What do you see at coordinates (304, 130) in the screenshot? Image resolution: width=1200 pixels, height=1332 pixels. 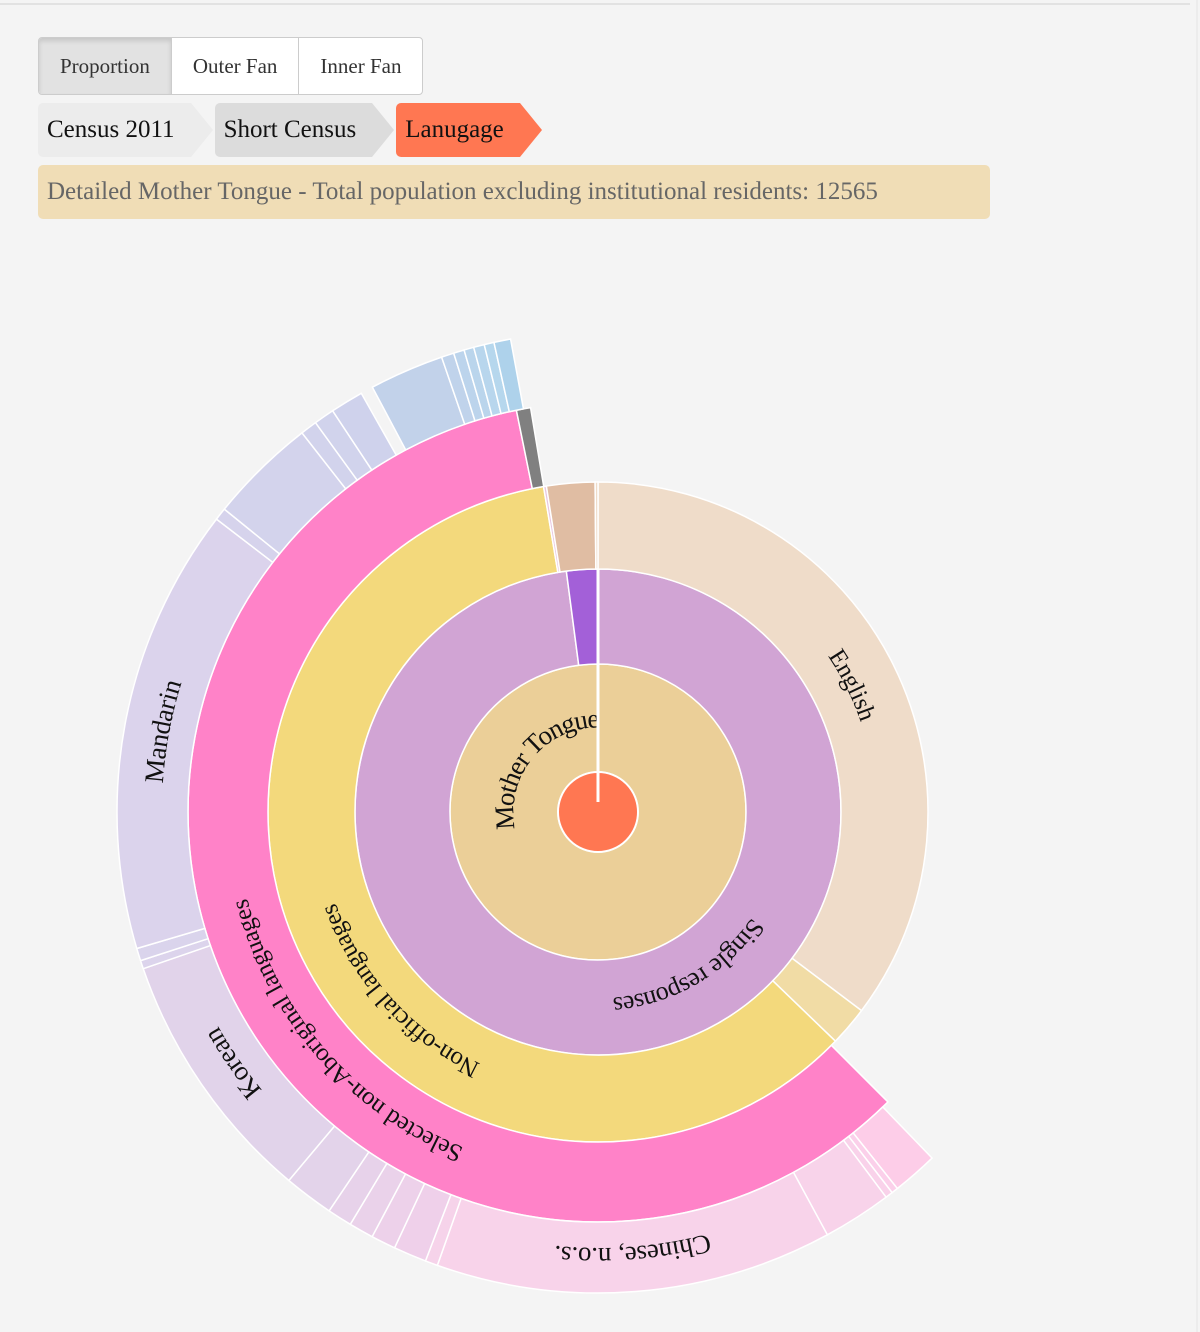 I see `breadcrumb-short-census: Short Census` at bounding box center [304, 130].